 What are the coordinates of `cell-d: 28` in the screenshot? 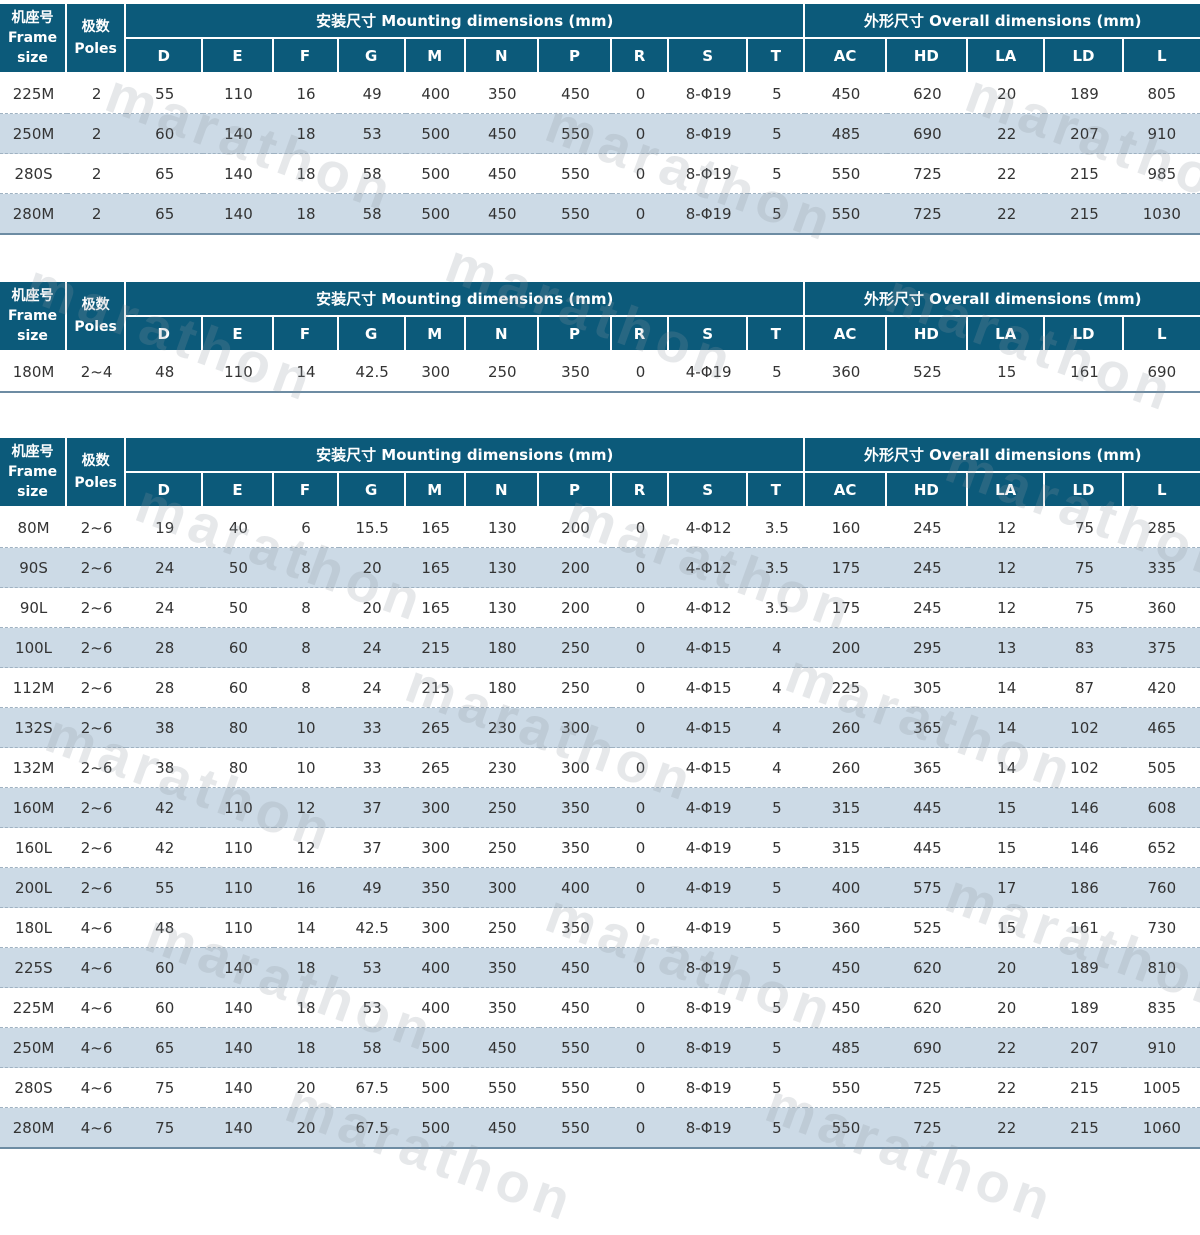 It's located at (165, 648).